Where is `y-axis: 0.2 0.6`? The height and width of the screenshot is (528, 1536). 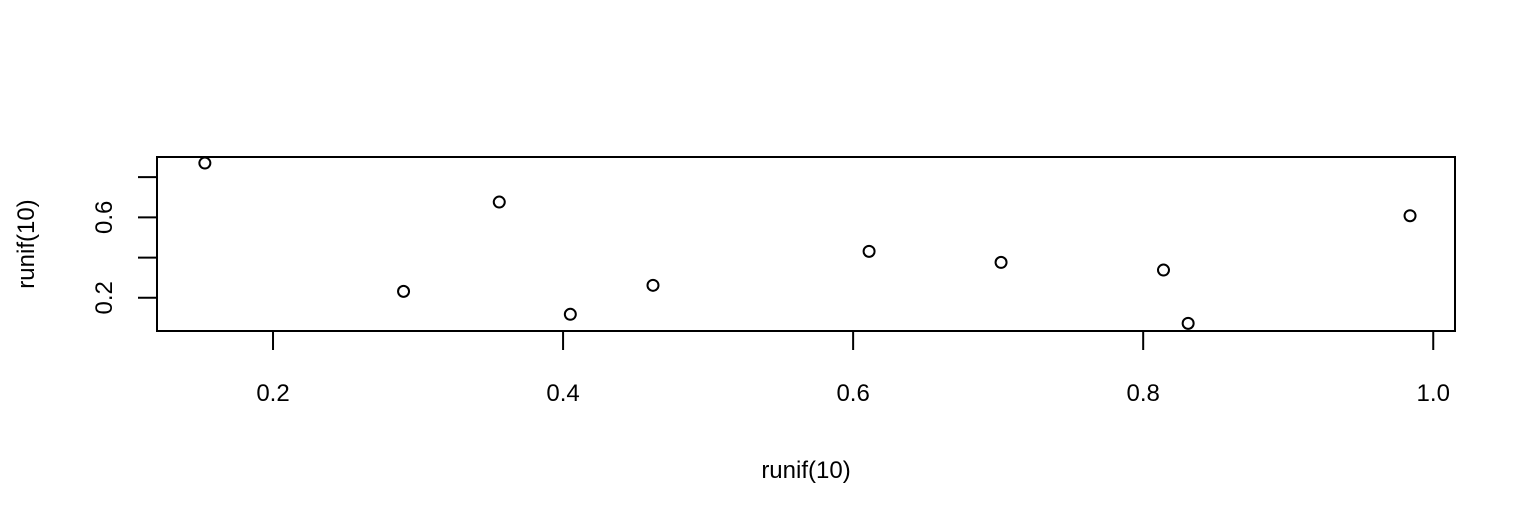
y-axis: 0.2 0.6 is located at coordinates (124, 245).